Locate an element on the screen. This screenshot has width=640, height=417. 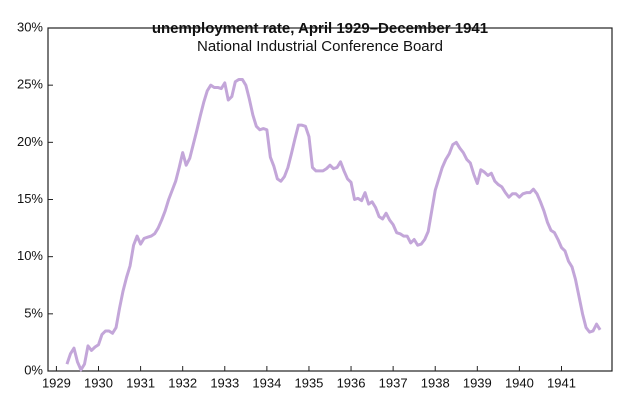
x-tick-label: 1937 is located at coordinates (393, 382).